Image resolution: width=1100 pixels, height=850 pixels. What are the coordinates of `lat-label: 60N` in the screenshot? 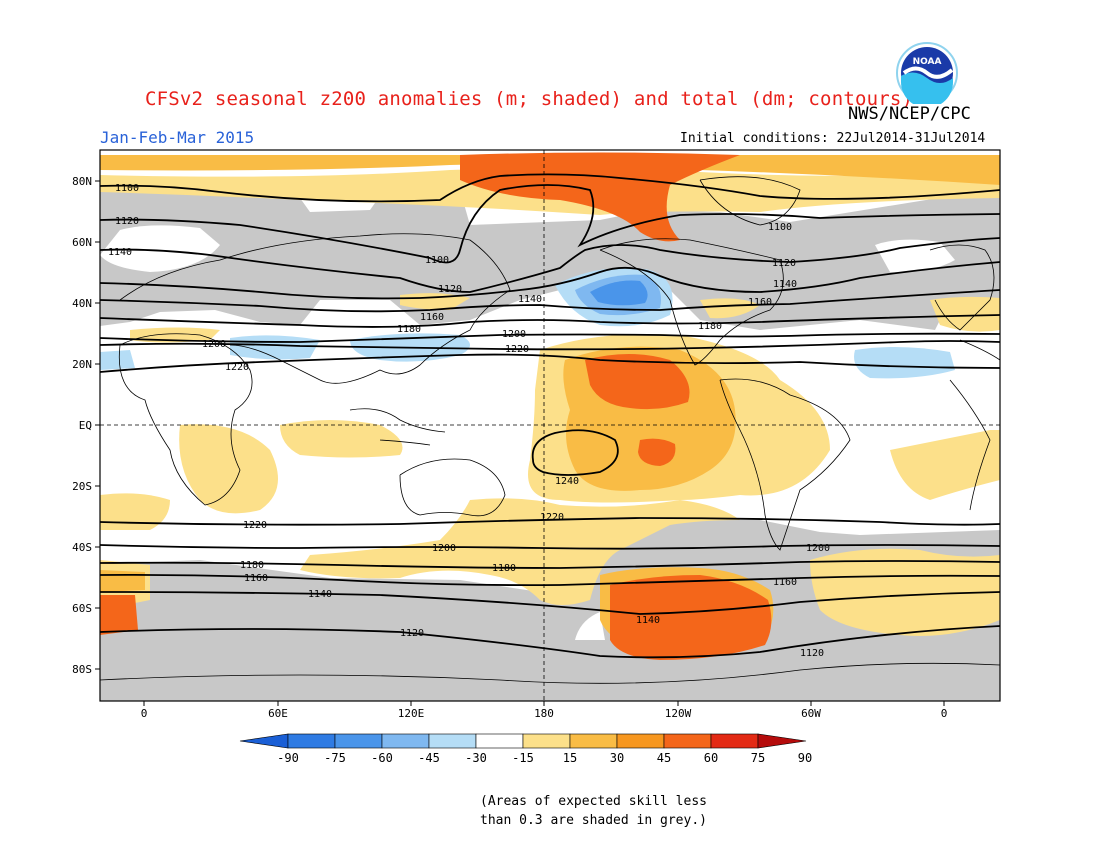 It's located at (82, 242).